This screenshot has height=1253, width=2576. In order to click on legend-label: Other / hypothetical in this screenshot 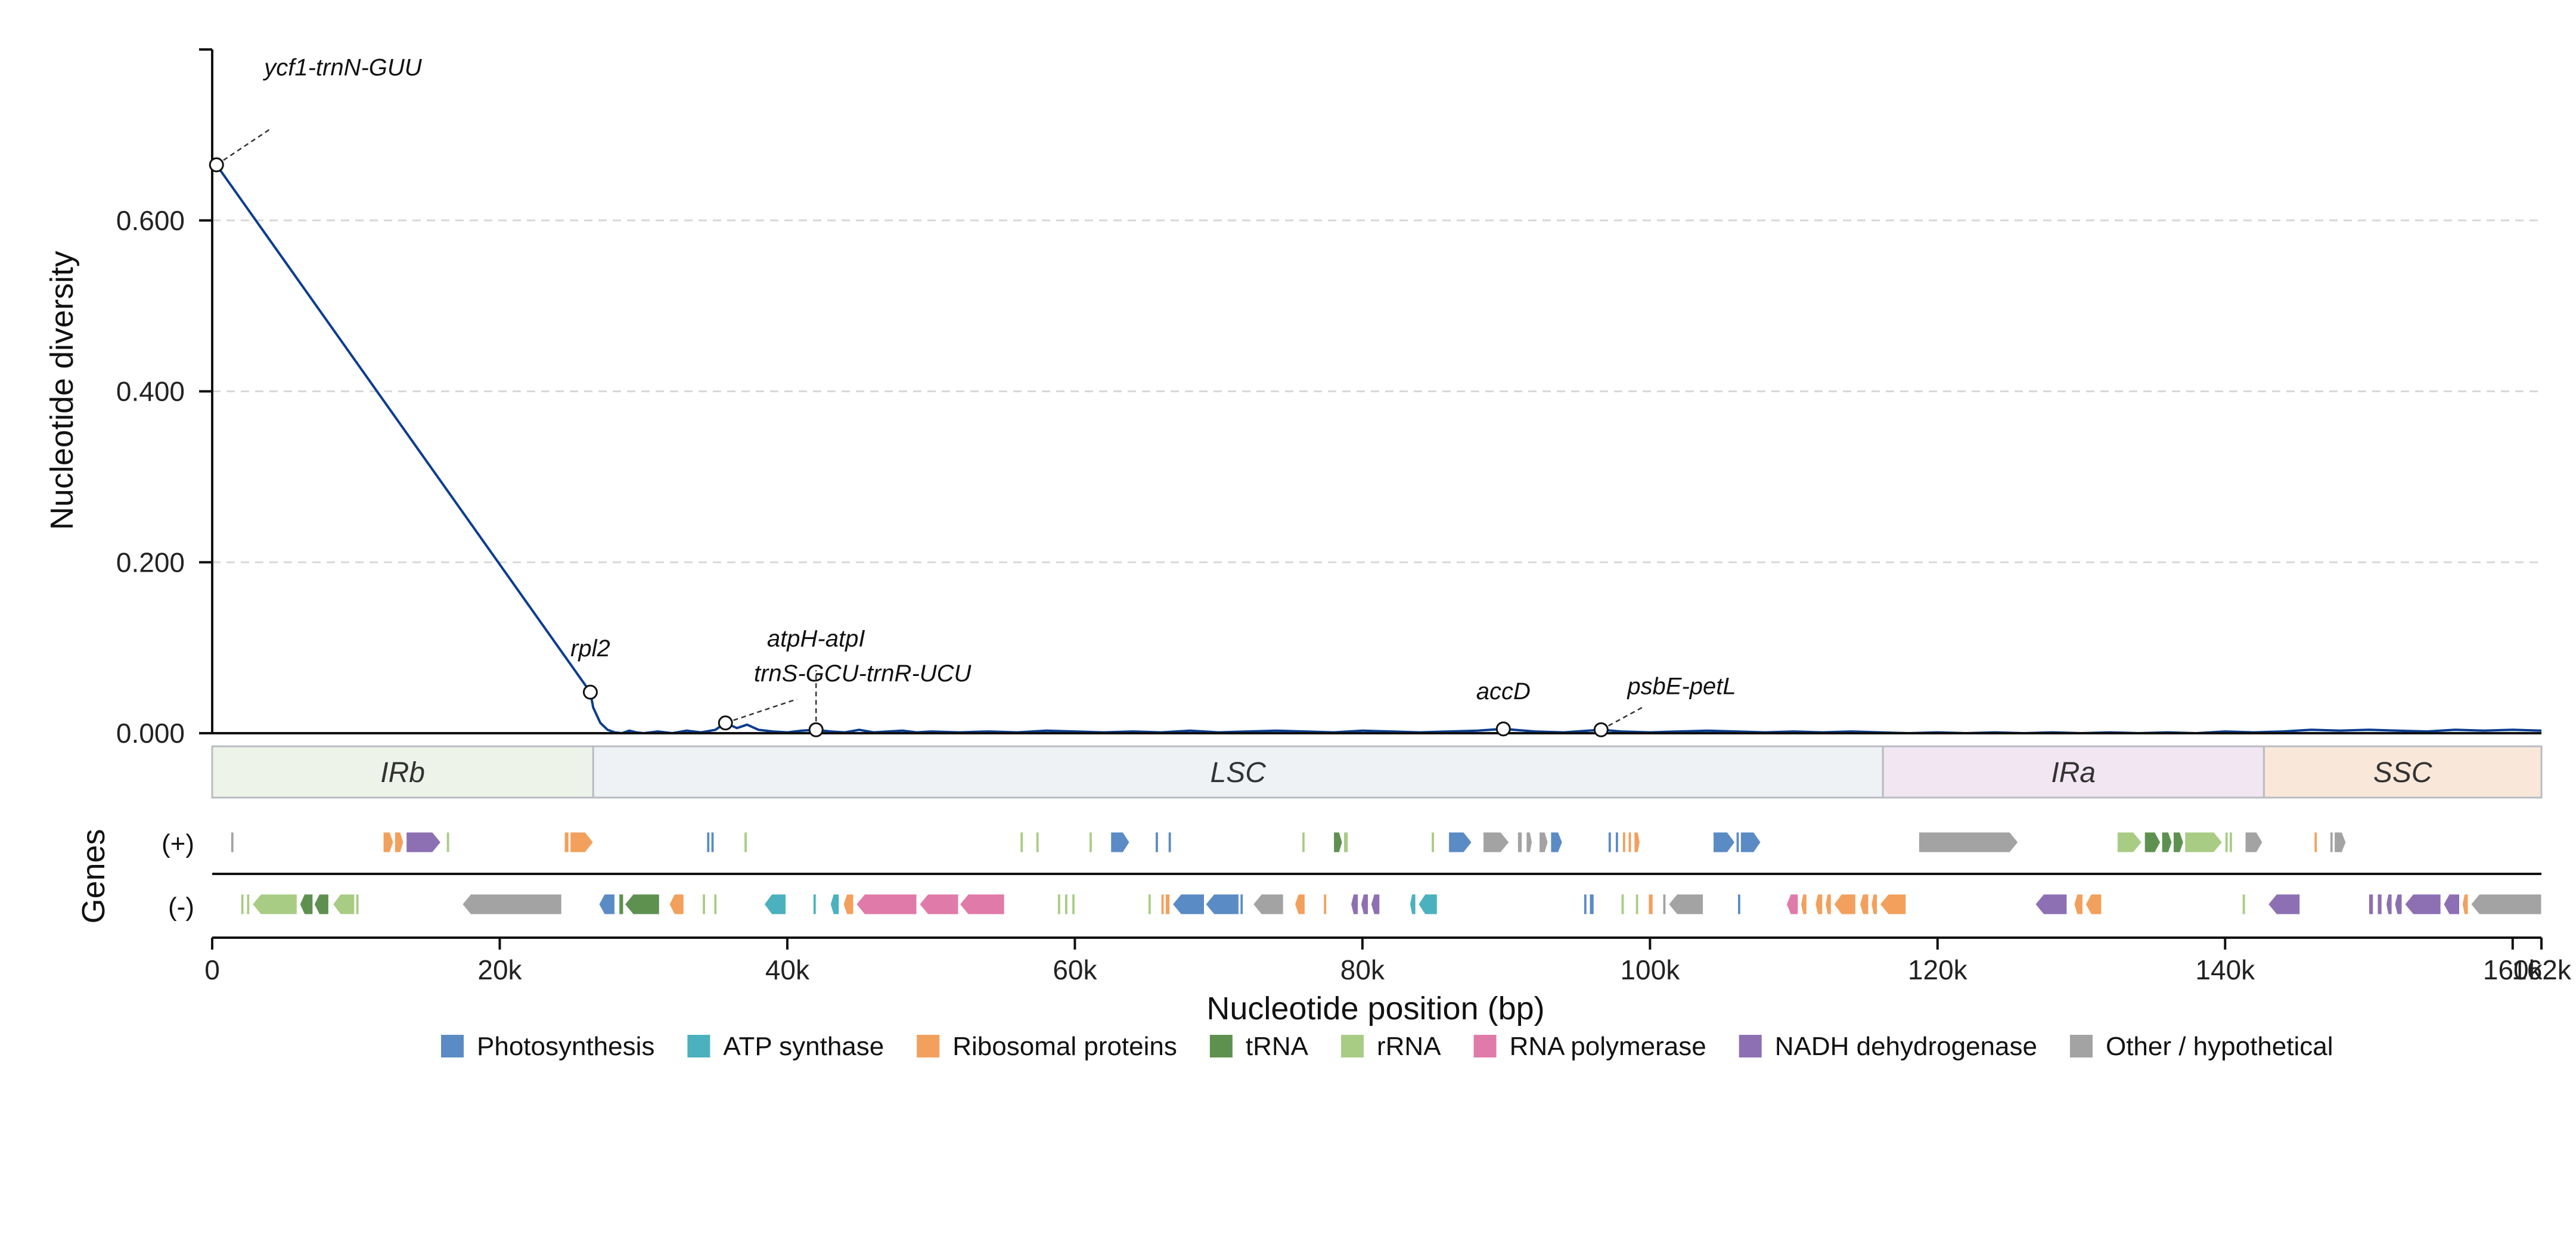, I will do `click(2220, 1046)`.